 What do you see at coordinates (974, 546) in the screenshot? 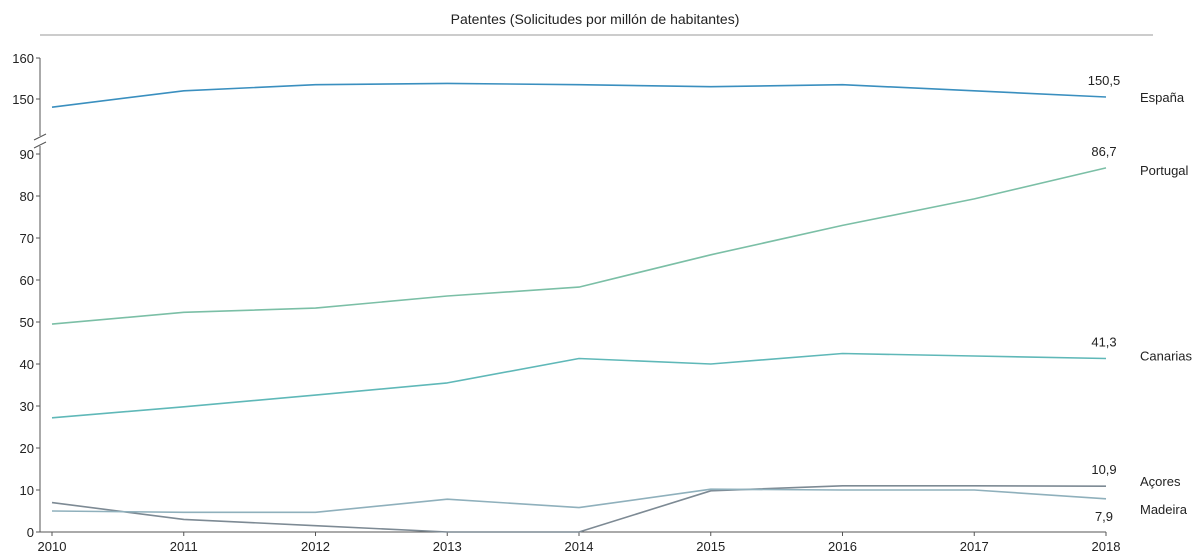
I see `x-tick-label: 2017` at bounding box center [974, 546].